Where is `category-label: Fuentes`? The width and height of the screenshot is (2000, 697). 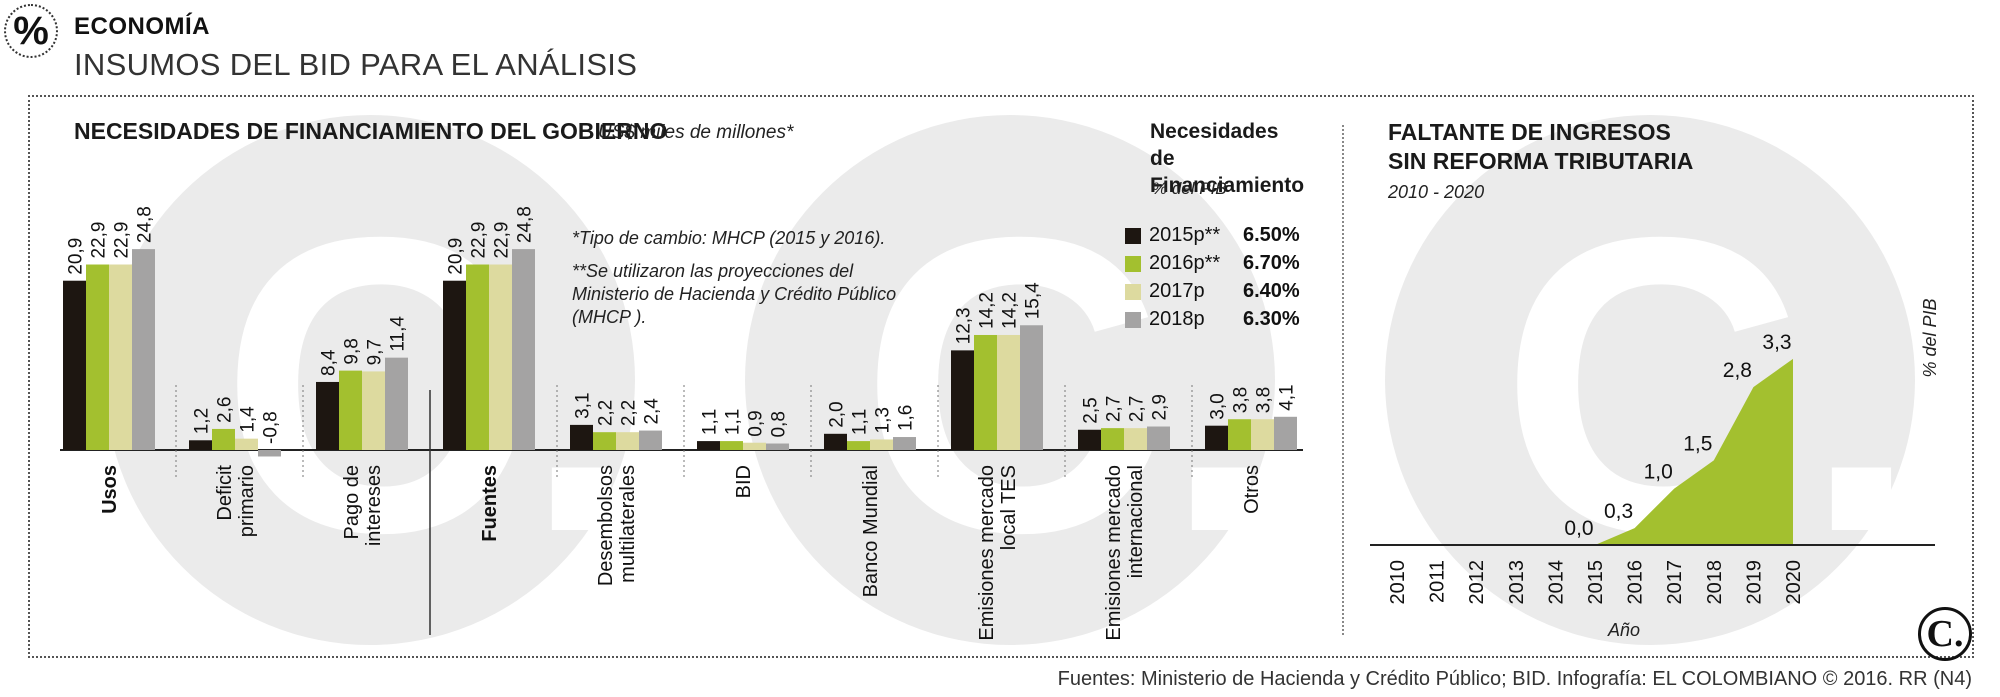 category-label: Fuentes is located at coordinates (490, 503).